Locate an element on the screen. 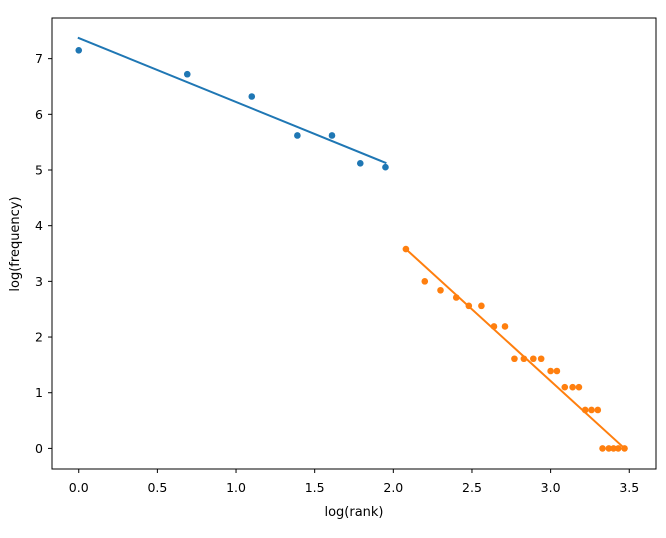  y-tick-label: 4 is located at coordinates (39, 225).